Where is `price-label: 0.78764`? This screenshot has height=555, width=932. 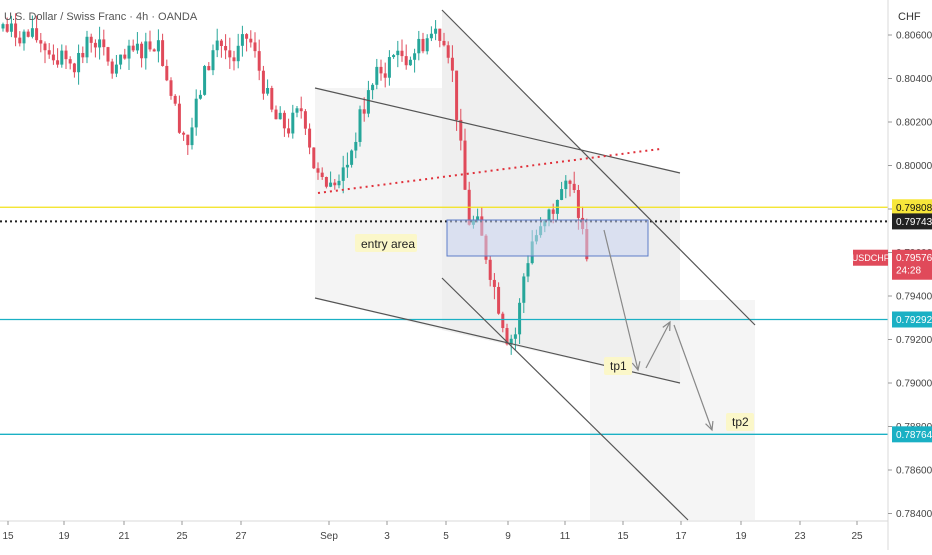
price-label: 0.78764 is located at coordinates (914, 435).